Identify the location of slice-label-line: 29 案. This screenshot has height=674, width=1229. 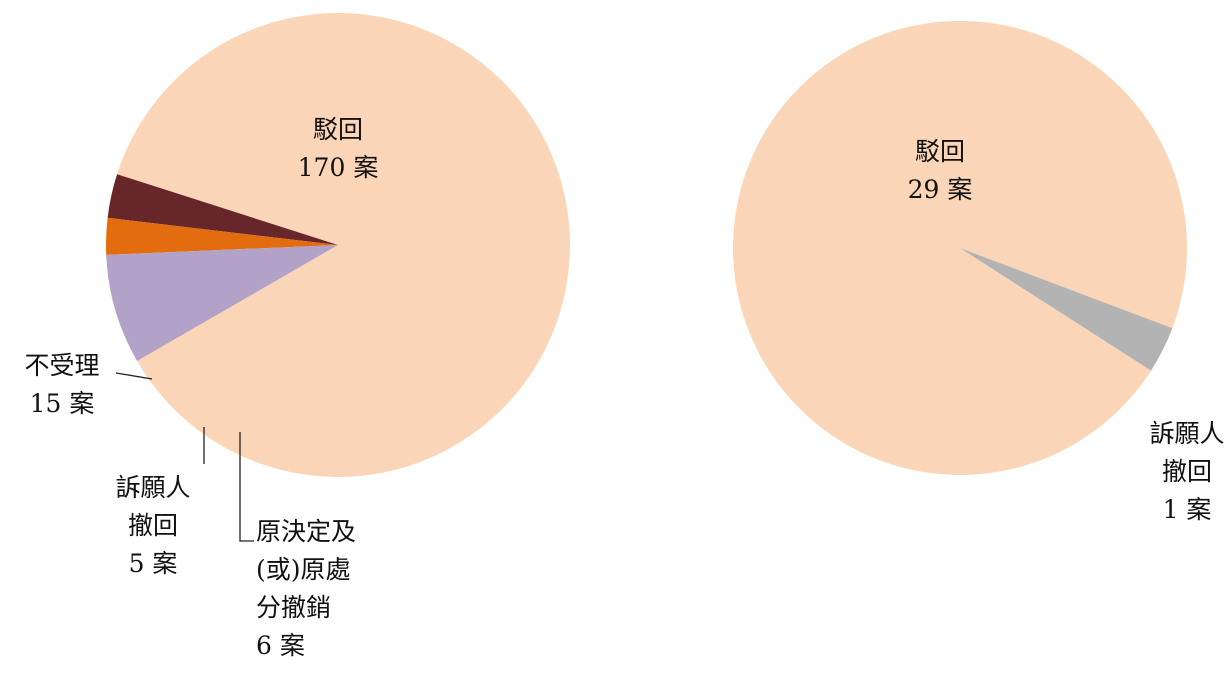
(940, 189).